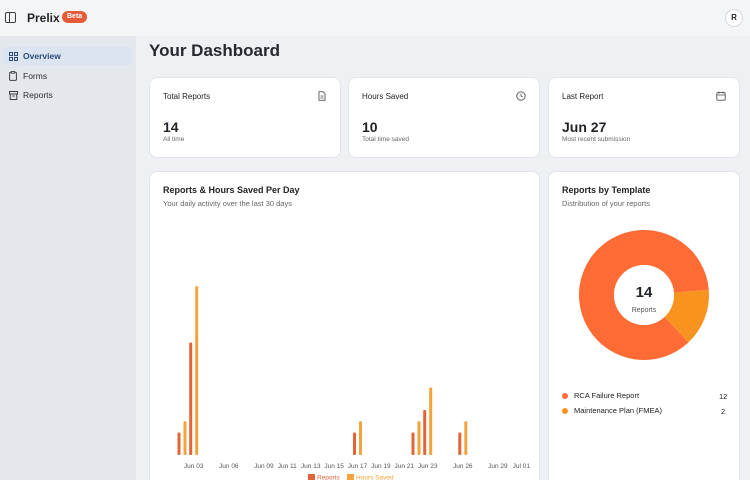 The image size is (750, 480). What do you see at coordinates (498, 466) in the screenshot?
I see `x-tick-label: Jun 29` at bounding box center [498, 466].